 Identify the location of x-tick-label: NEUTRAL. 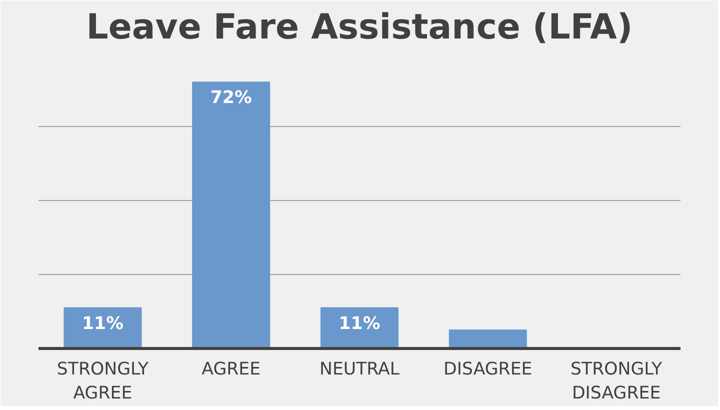
(359, 370).